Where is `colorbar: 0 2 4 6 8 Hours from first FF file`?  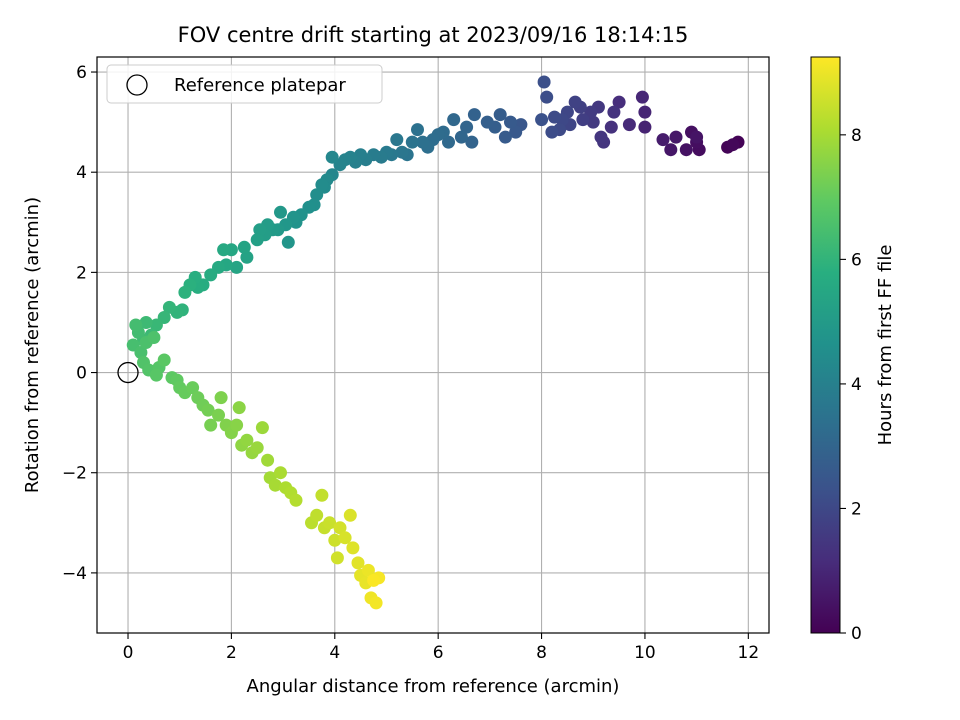
colorbar: 0 2 4 6 8 Hours from first FF file is located at coordinates (853, 350).